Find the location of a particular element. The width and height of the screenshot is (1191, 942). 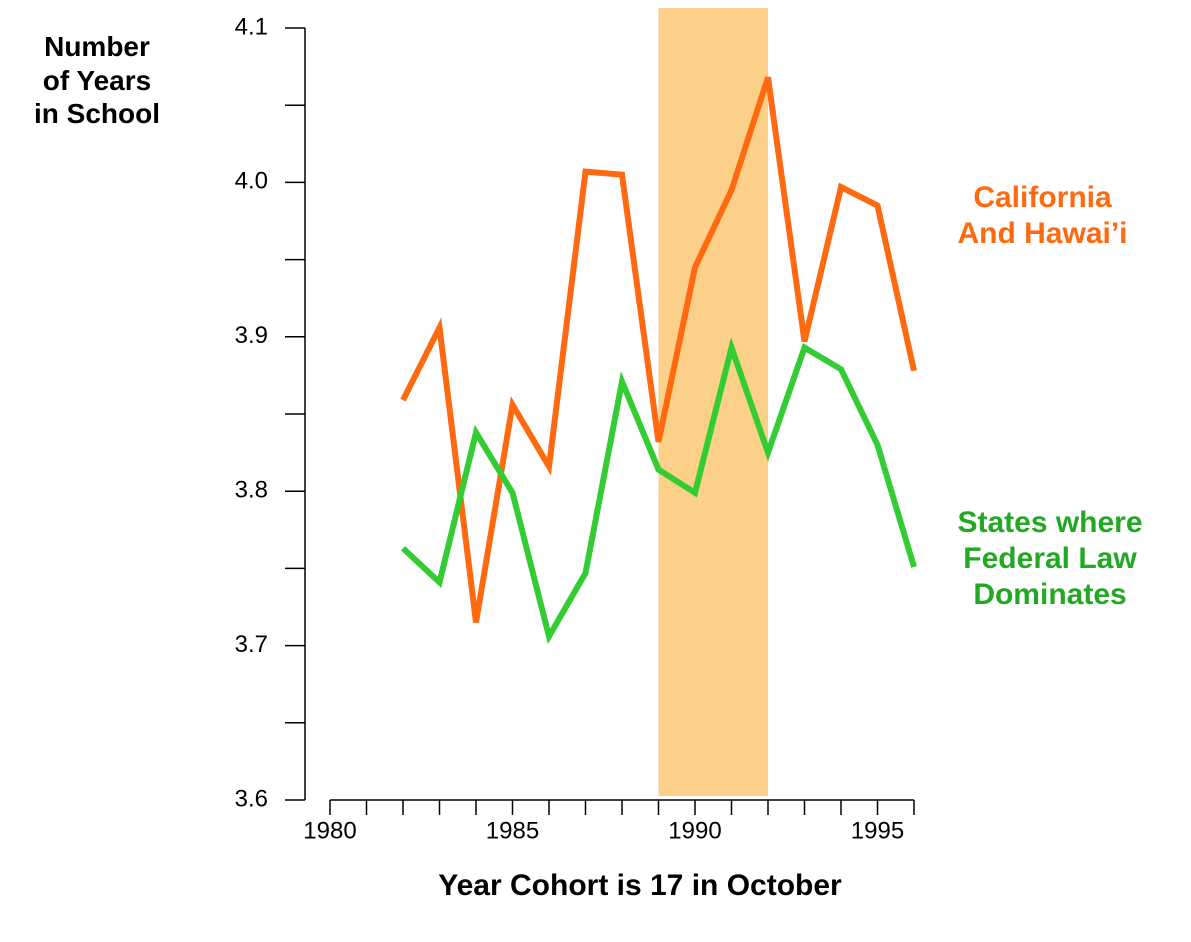

y-tick-label: 4.1 is located at coordinates (251, 26).